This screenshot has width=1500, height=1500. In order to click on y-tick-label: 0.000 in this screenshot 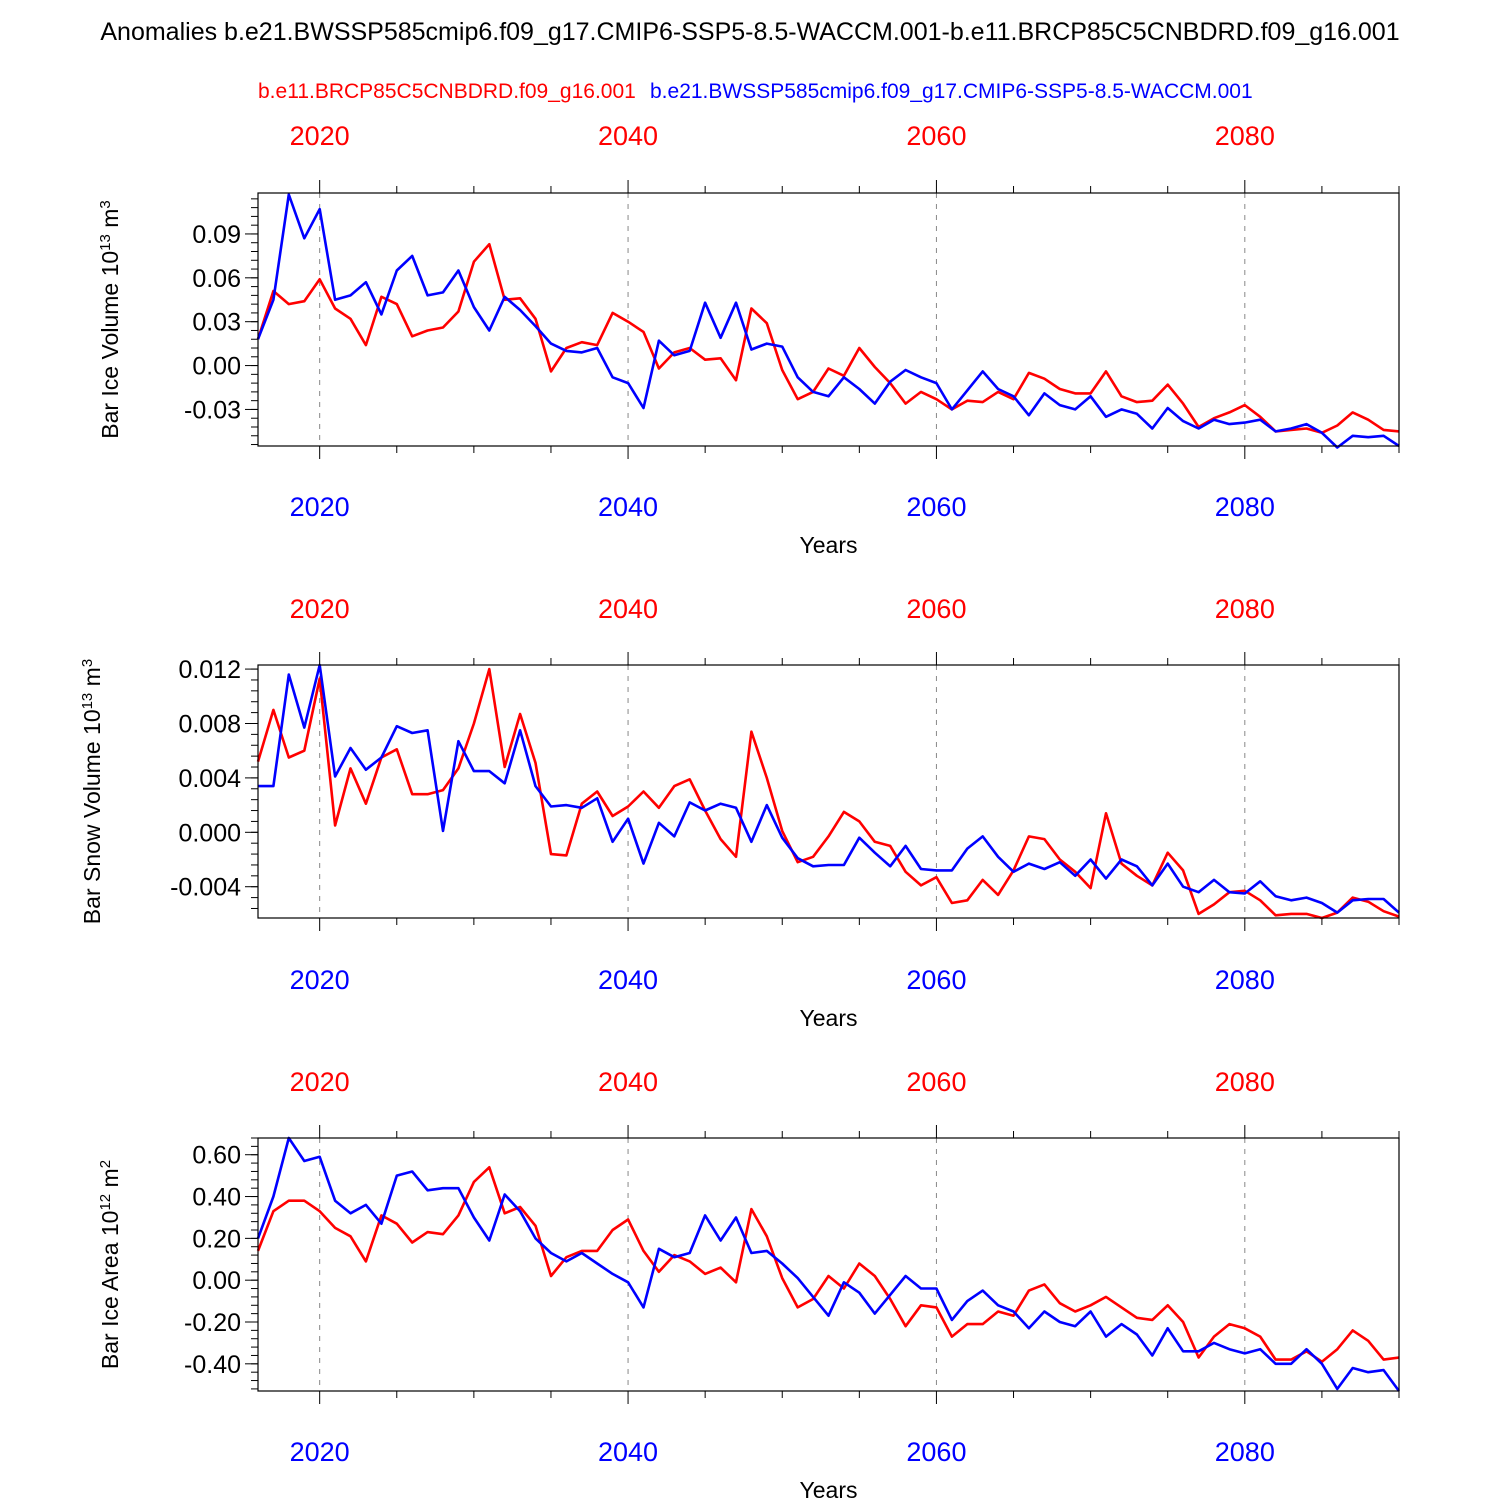, I will do `click(209, 833)`.